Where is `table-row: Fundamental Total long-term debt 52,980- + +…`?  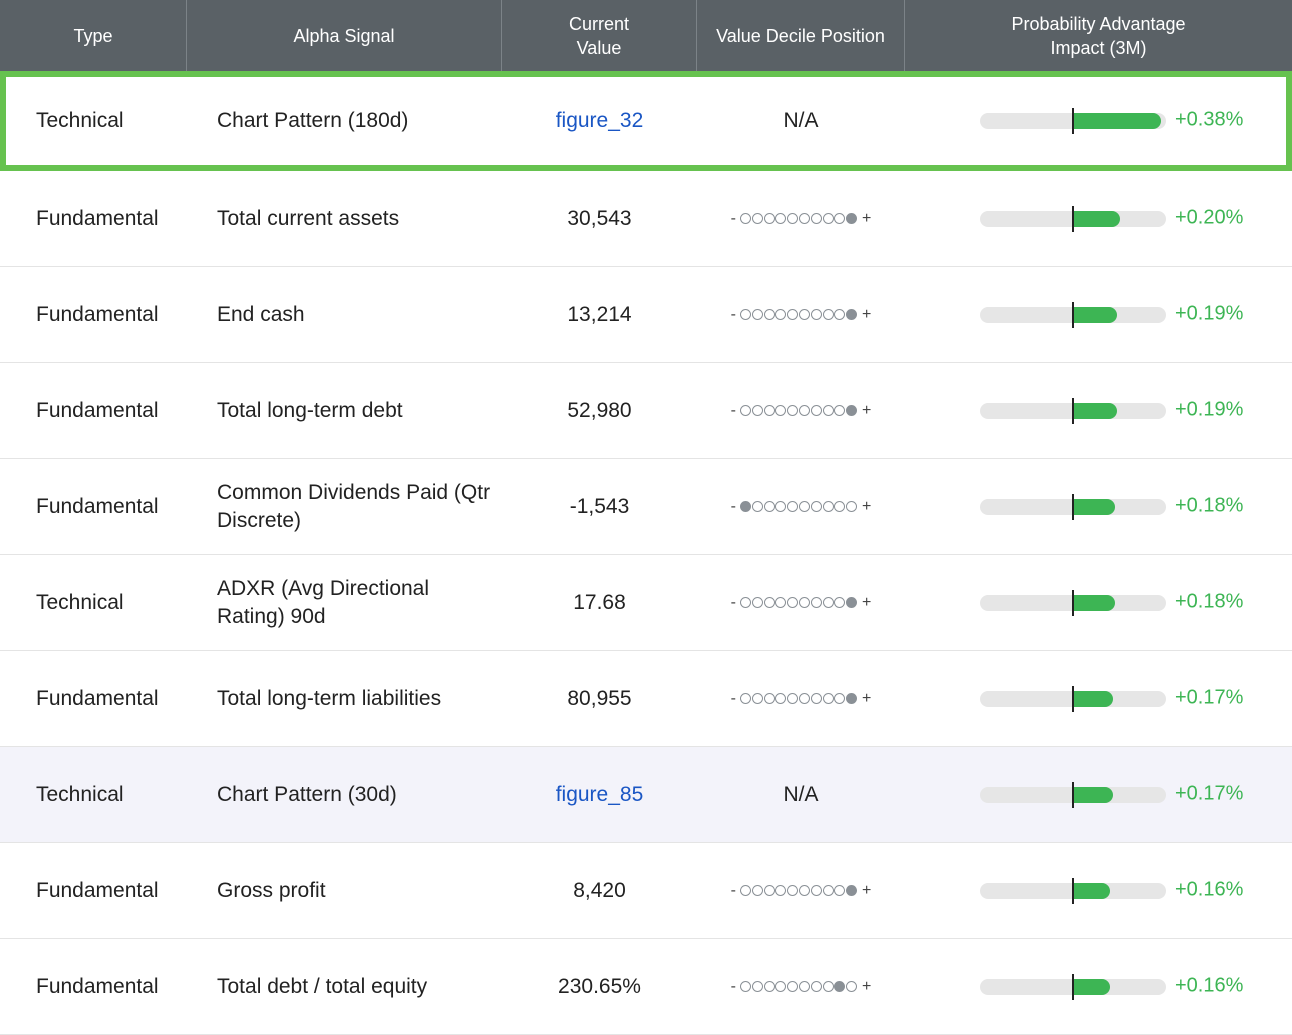 table-row: Fundamental Total long-term debt 52,980- + +… is located at coordinates (646, 411).